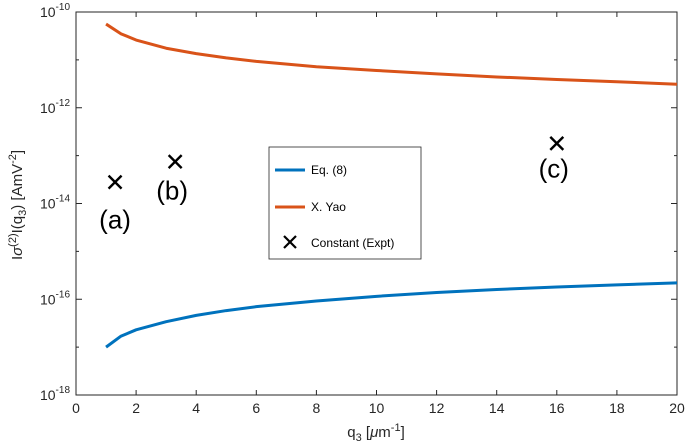 This screenshot has width=685, height=443. I want to click on y-tick-label: 10-18, so click(55, 394).